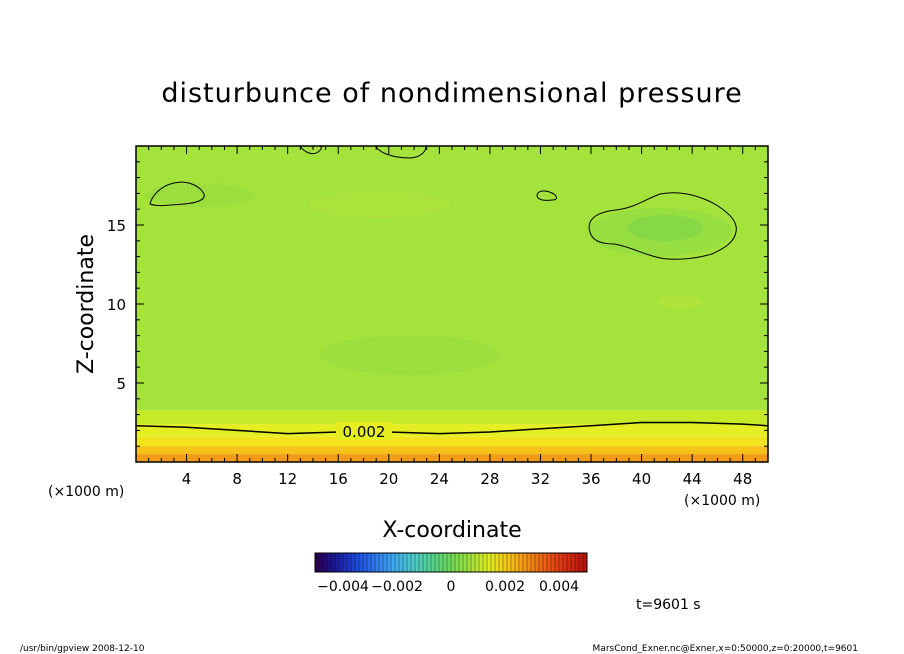  I want to click on x-tick-label: 12, so click(287, 479).